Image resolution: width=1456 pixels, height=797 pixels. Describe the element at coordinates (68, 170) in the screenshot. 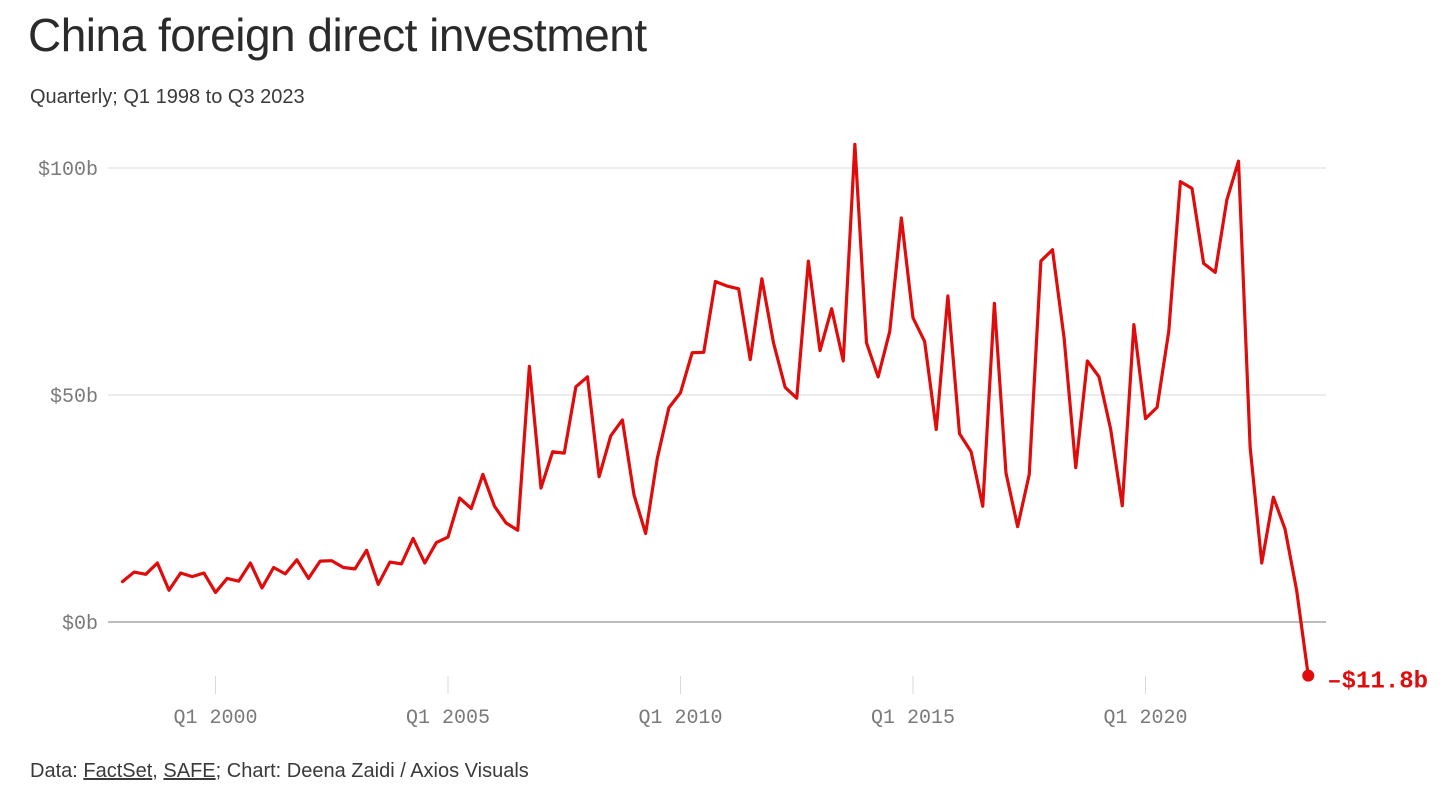

I see `y-tick-label: $100b` at that location.